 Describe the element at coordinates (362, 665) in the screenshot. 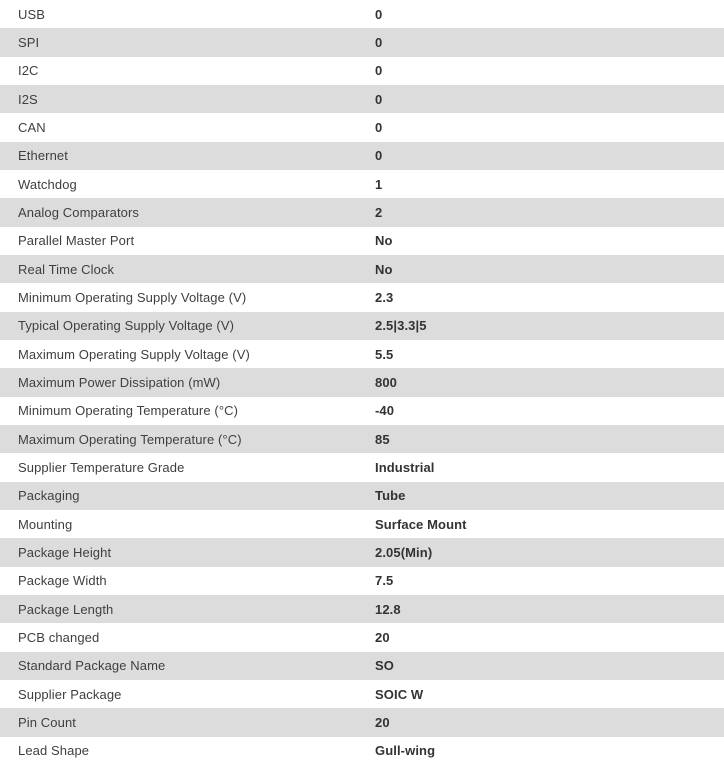

I see `spec-row-standard-package-name: Standard Package Name SO` at that location.